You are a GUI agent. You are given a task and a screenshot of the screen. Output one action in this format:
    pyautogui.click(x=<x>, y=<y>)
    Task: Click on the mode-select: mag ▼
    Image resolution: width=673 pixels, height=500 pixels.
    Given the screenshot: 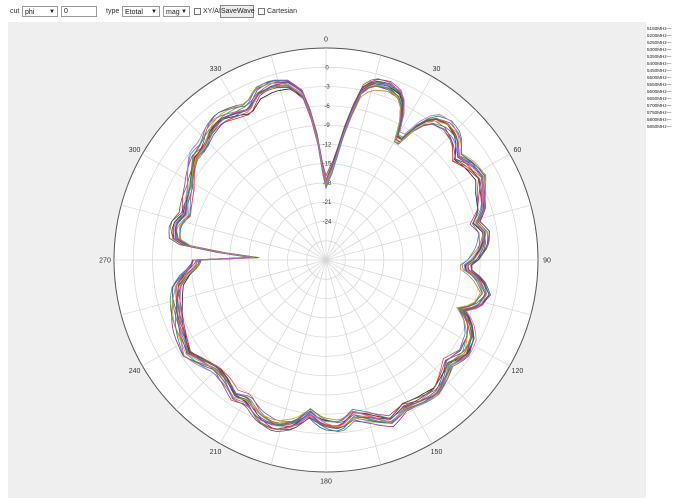 What is the action you would take?
    pyautogui.click(x=176, y=11)
    